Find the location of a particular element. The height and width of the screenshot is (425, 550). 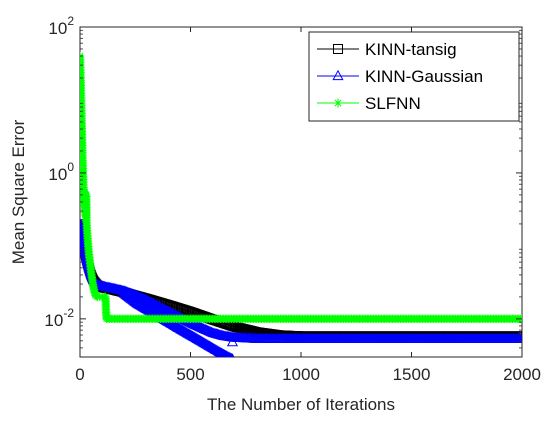

legend: KINN-tansig KINN-Gaussian SLFNN is located at coordinates (414, 76).